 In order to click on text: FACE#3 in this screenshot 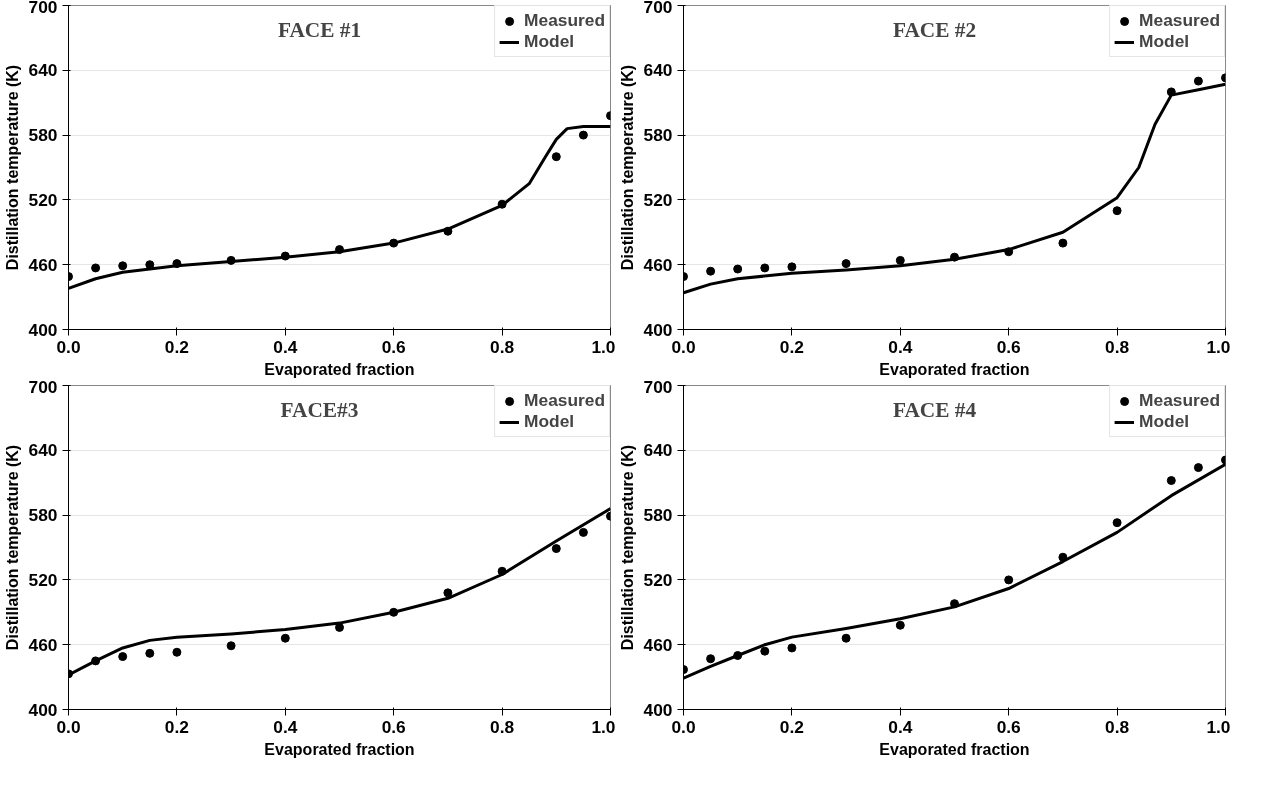, I will do `click(319, 409)`.